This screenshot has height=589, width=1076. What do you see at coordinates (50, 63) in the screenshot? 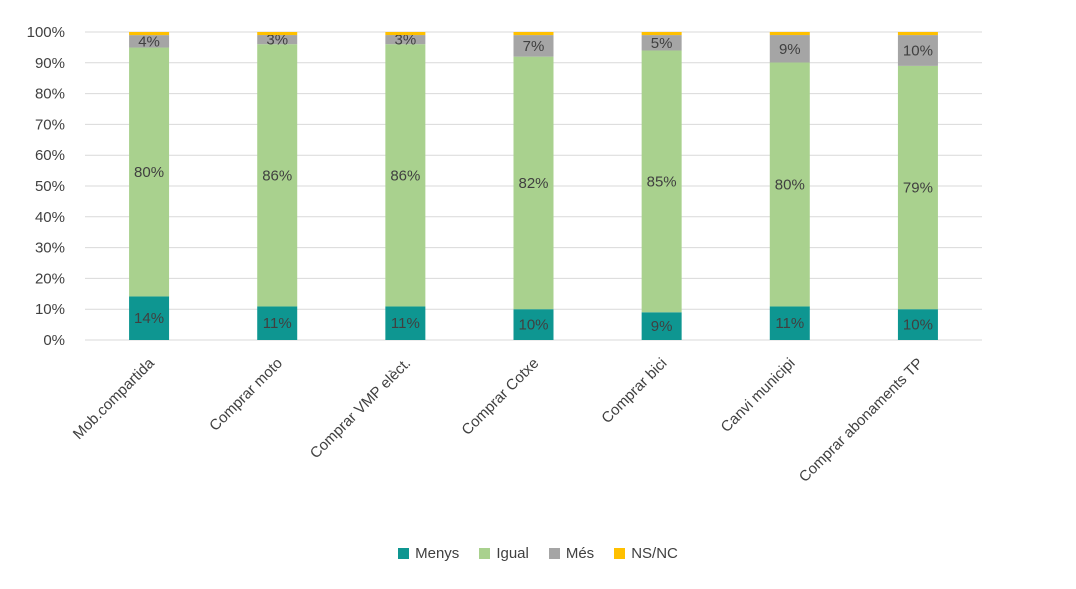
I see `y-tick-label: 90%` at bounding box center [50, 63].